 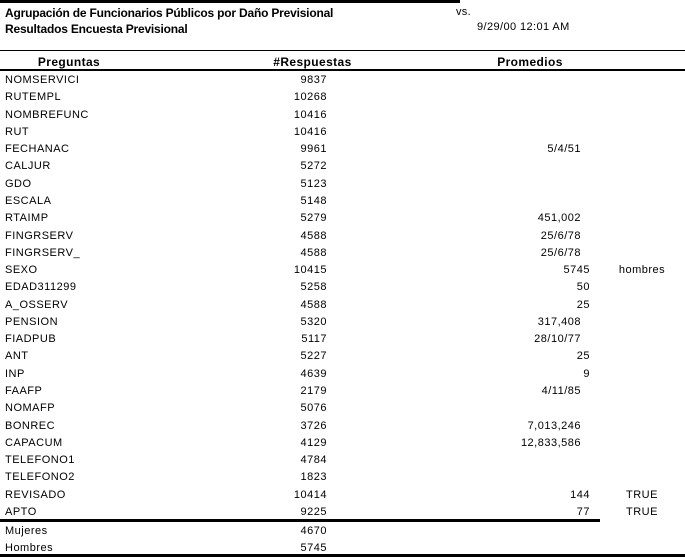 What do you see at coordinates (342, 375) in the screenshot?
I see `table-row: INP 4639 9` at bounding box center [342, 375].